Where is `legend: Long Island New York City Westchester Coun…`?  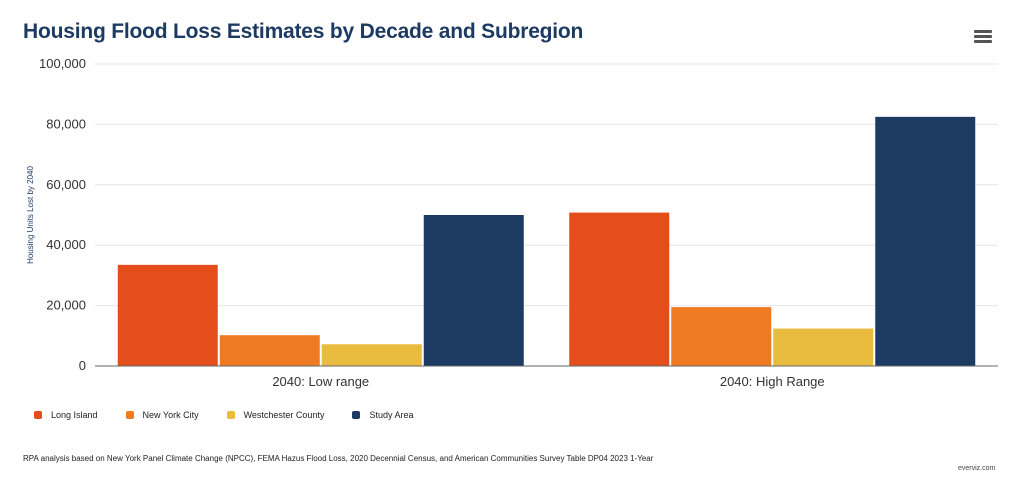 legend: Long Island New York City Westchester Coun… is located at coordinates (237, 415).